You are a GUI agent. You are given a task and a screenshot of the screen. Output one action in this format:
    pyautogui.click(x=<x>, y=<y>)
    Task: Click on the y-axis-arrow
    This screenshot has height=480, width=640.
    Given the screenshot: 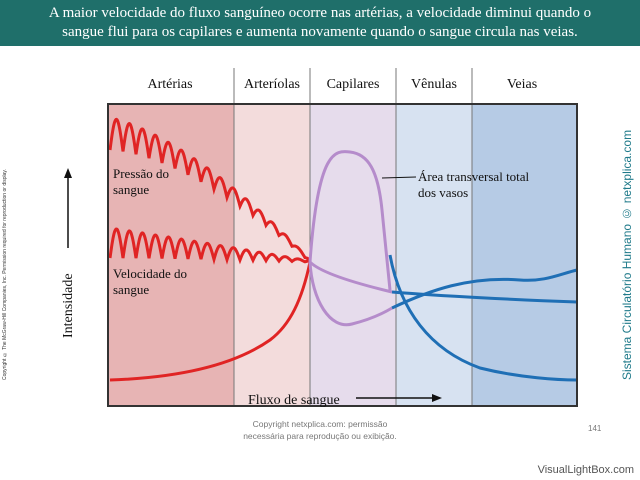 What is the action you would take?
    pyautogui.click(x=68, y=208)
    